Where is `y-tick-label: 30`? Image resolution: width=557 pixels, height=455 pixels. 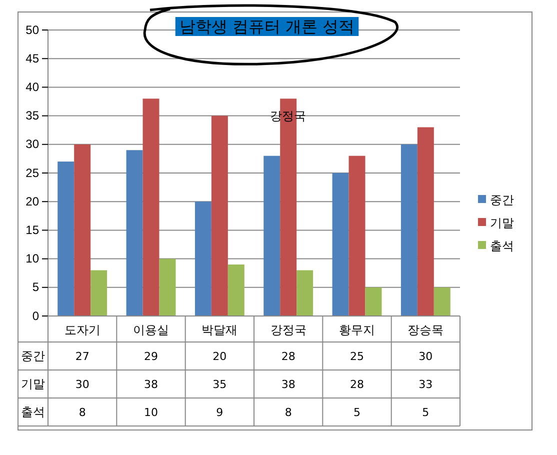
y-tick-label: 30 is located at coordinates (33, 144).